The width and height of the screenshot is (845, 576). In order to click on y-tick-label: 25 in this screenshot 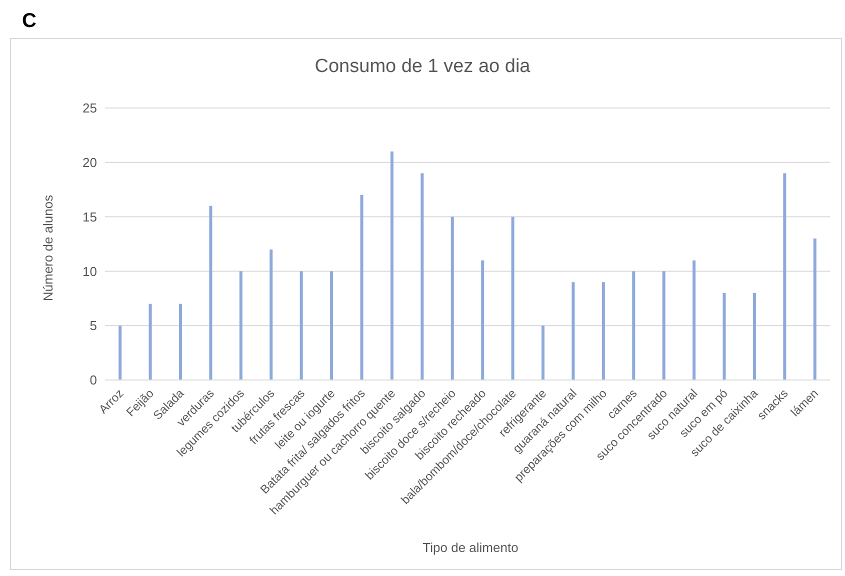, I will do `click(89, 108)`.